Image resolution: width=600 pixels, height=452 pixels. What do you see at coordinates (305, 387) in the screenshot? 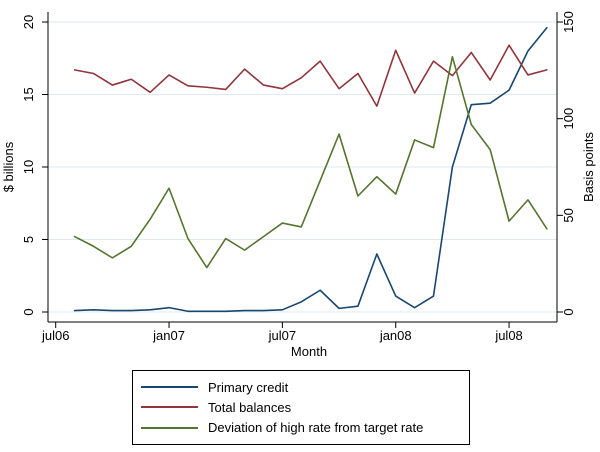
I see `legend-item-primary-credit: Primary credit` at bounding box center [305, 387].